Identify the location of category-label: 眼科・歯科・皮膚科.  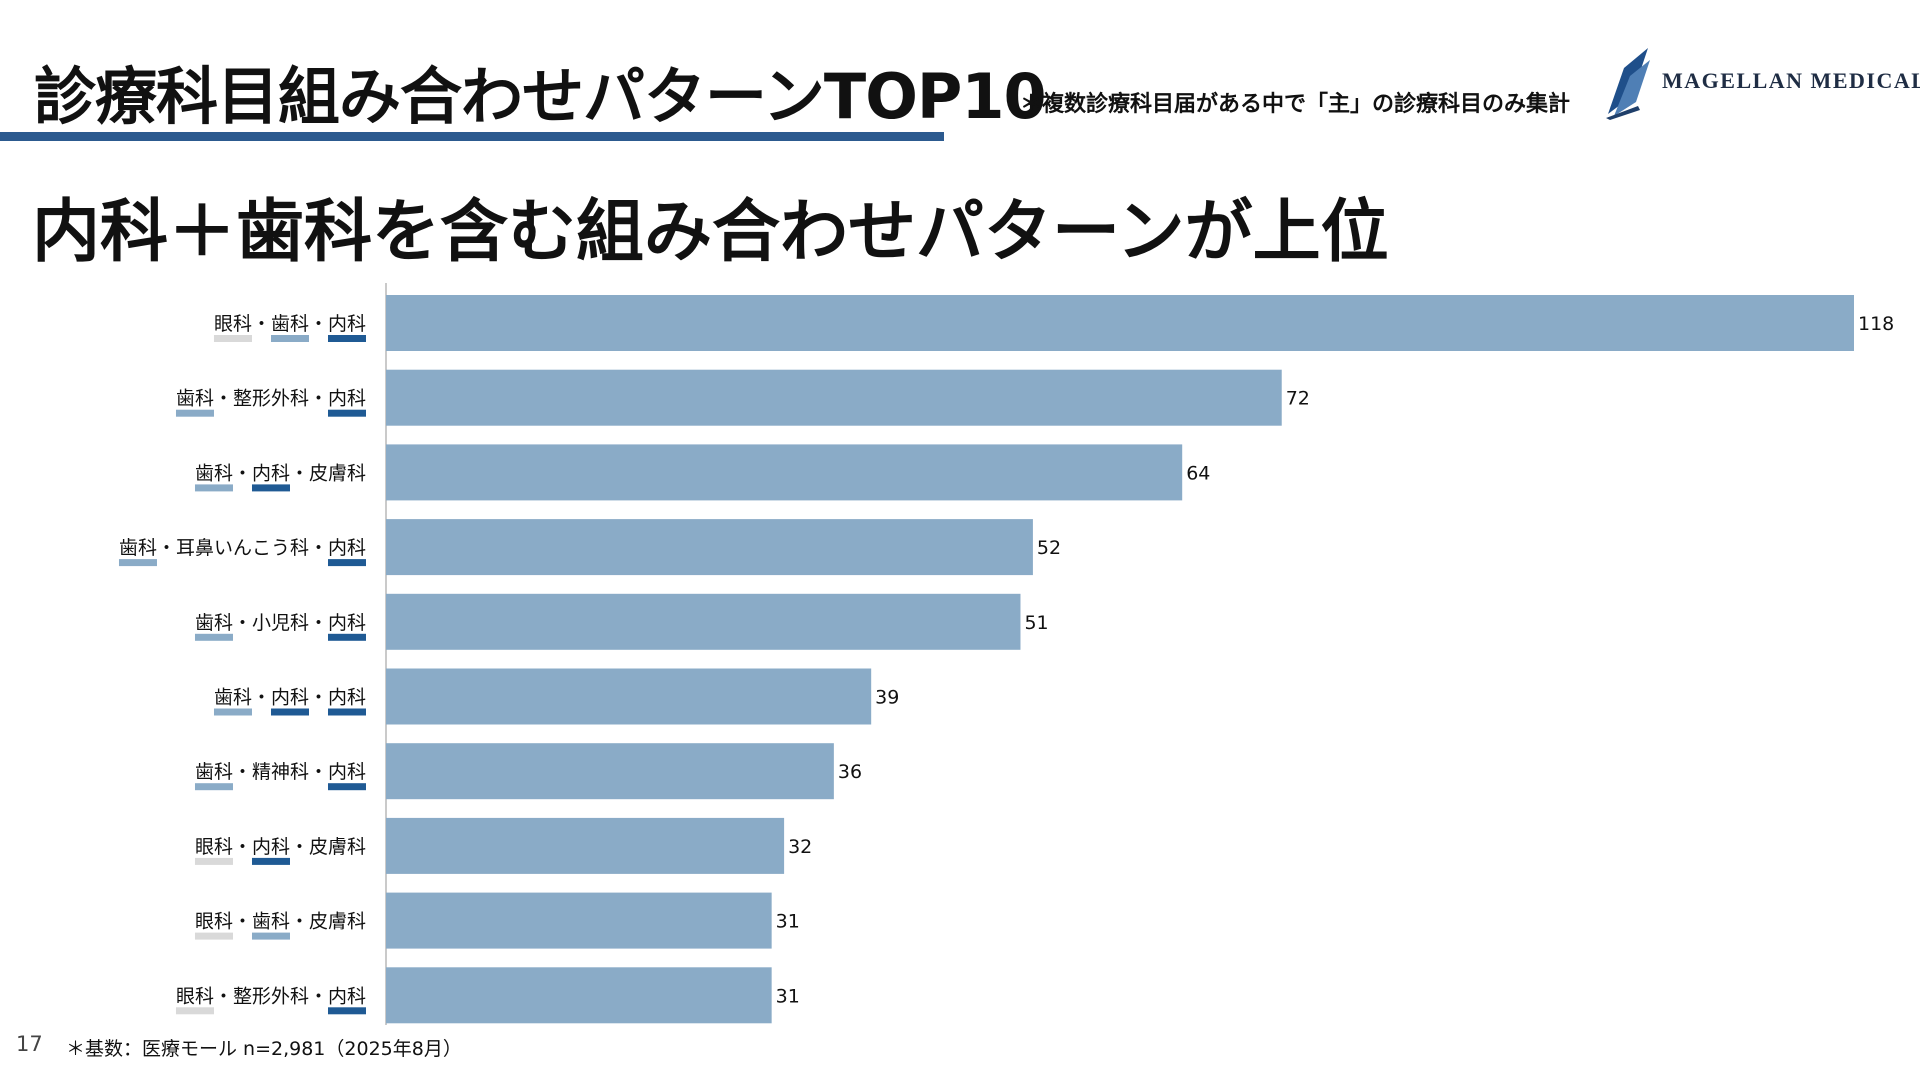
(280, 922).